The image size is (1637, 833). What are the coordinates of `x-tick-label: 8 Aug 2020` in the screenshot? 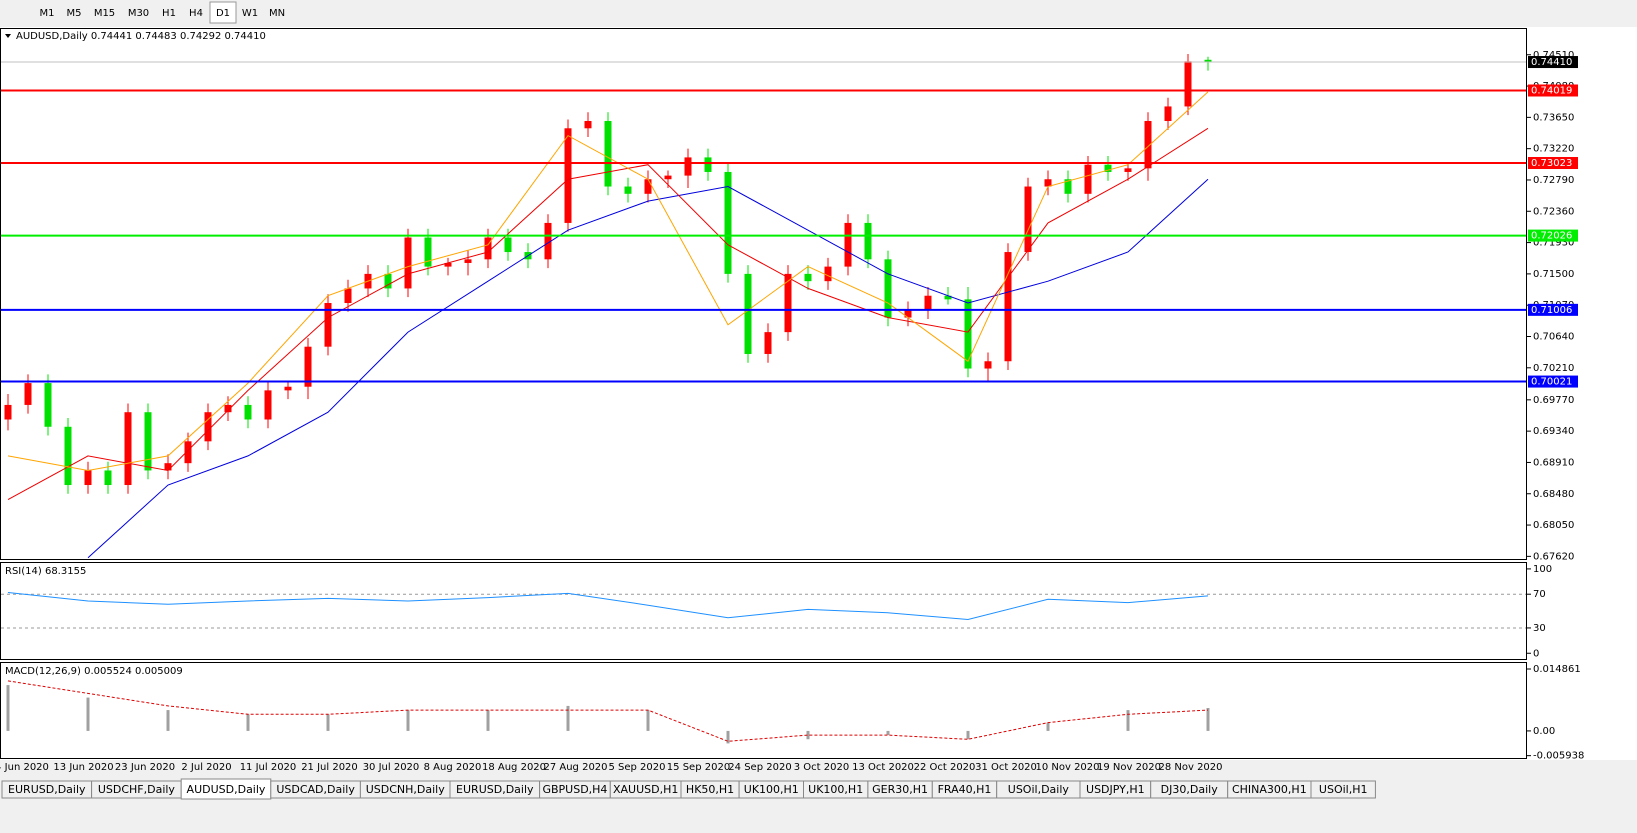 It's located at (453, 767).